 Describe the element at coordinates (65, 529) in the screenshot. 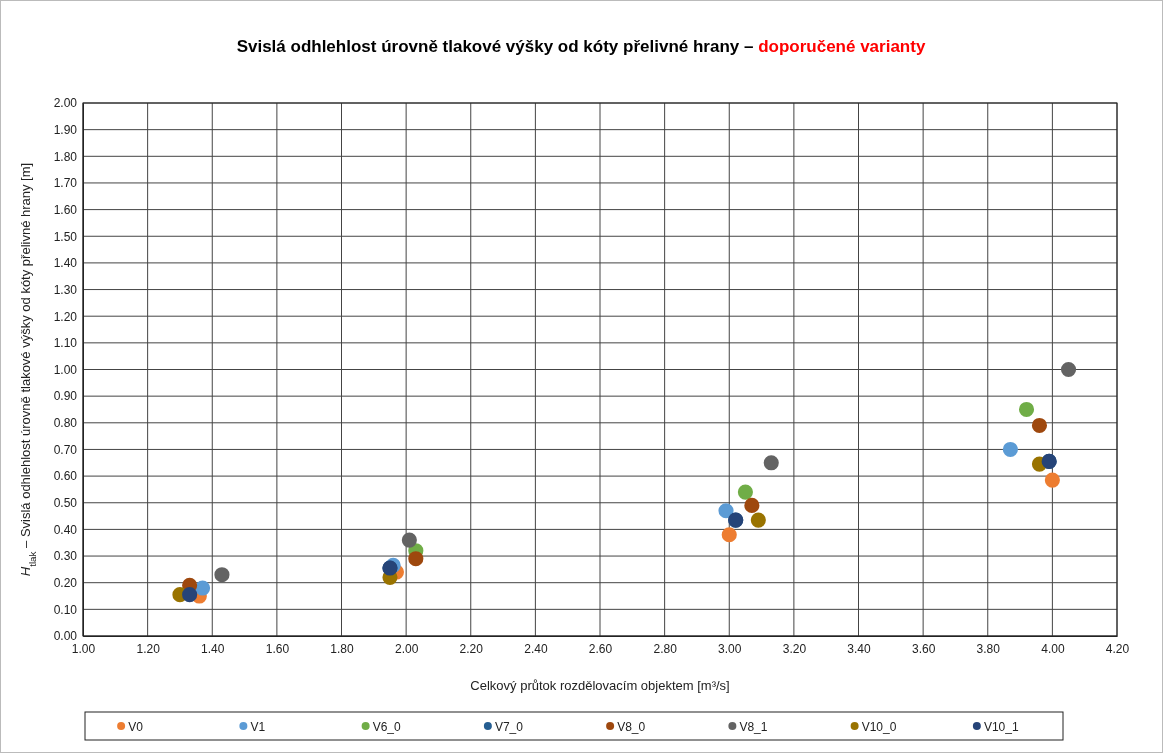

I see `y-tick-label: 0.40` at that location.